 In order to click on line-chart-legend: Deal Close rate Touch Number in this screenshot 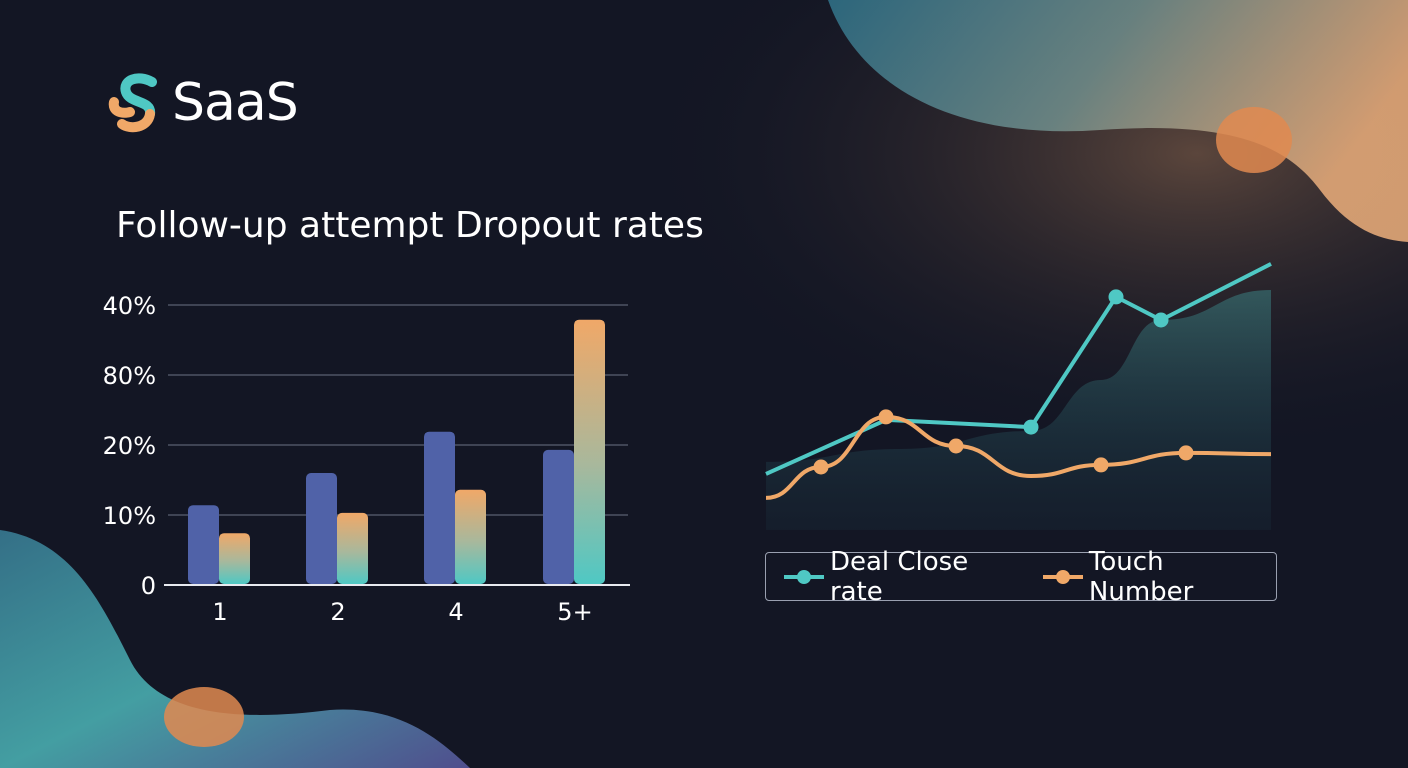, I will do `click(1021, 577)`.